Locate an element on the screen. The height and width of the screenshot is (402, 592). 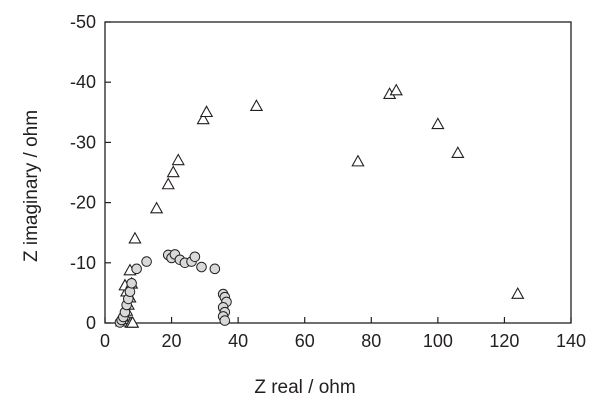
y-tick-label: -30 is located at coordinates (83, 142).